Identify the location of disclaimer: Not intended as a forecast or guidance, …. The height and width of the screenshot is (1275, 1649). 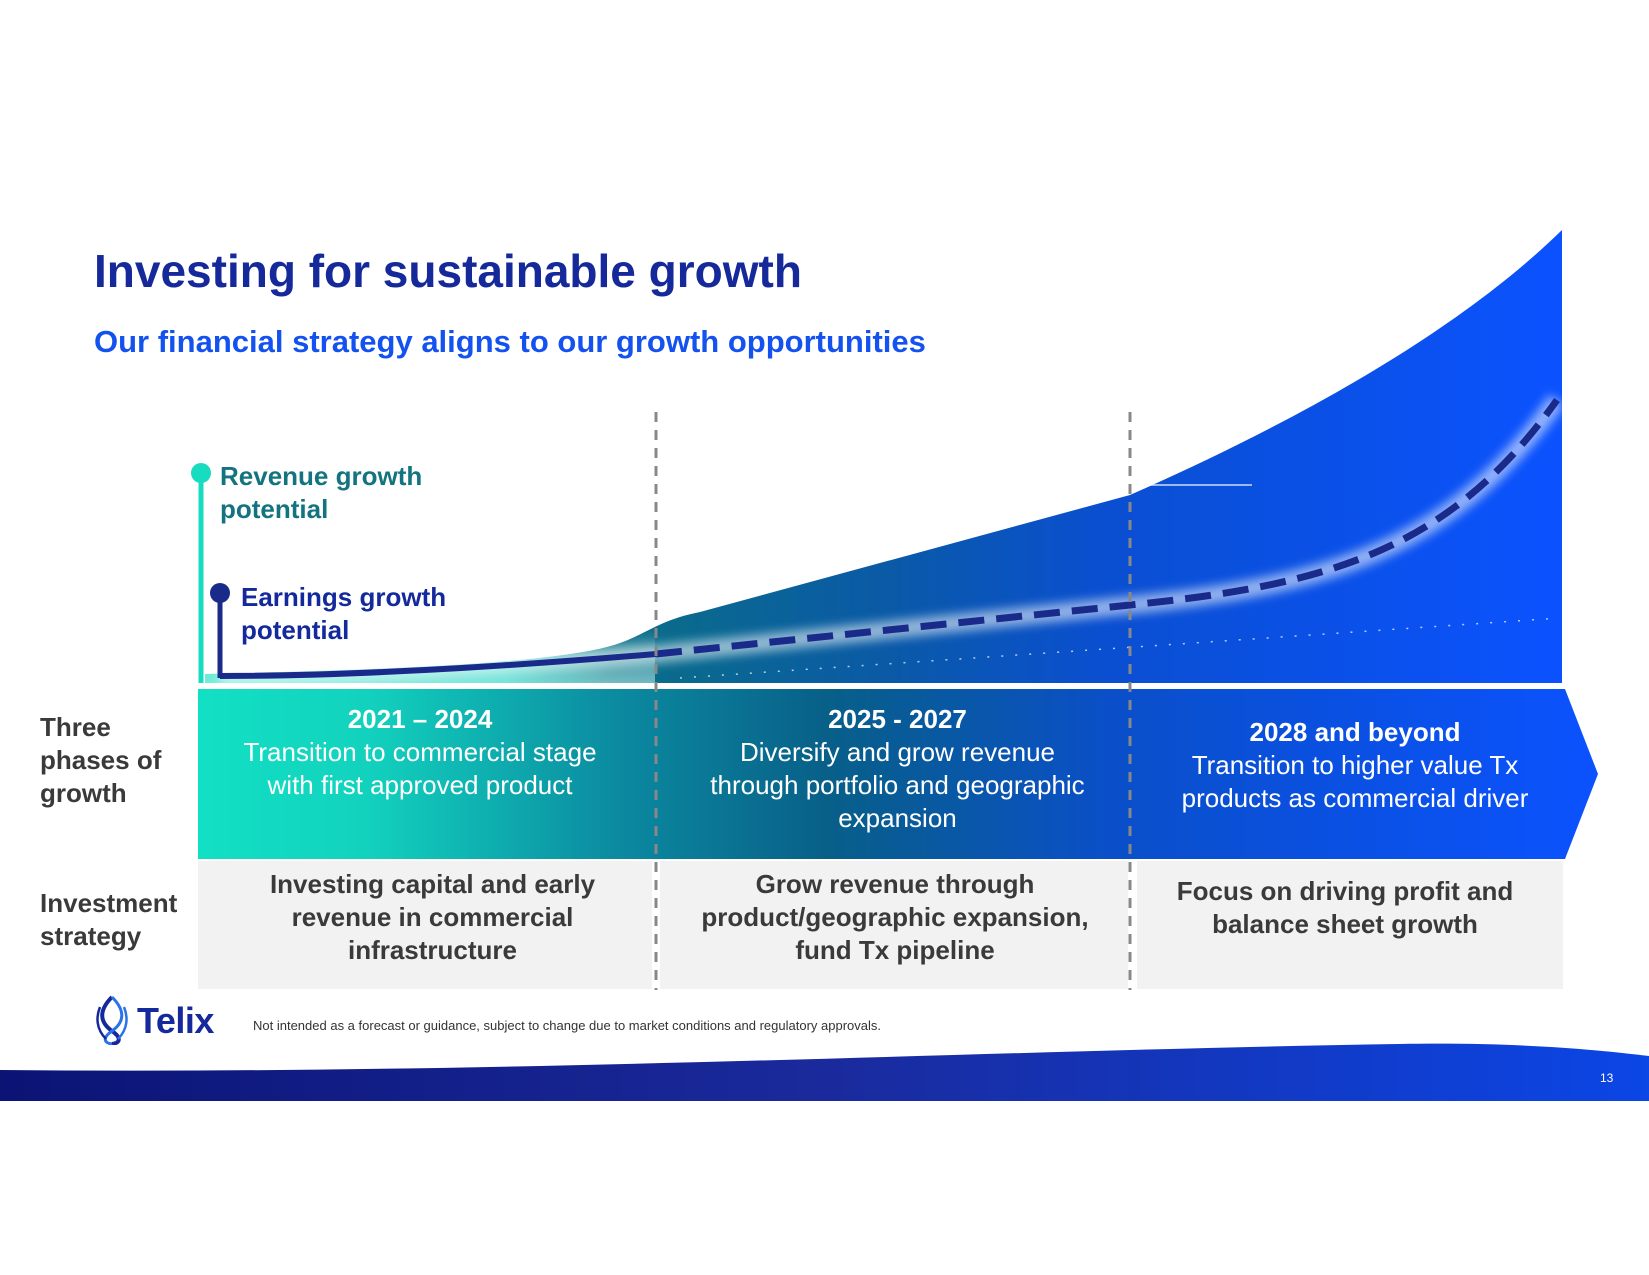
(567, 1025).